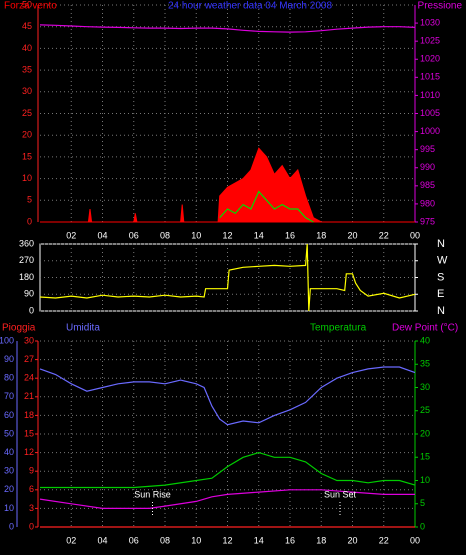 The width and height of the screenshot is (466, 555). What do you see at coordinates (7, 340) in the screenshot?
I see `y-tick-label: 100` at bounding box center [7, 340].